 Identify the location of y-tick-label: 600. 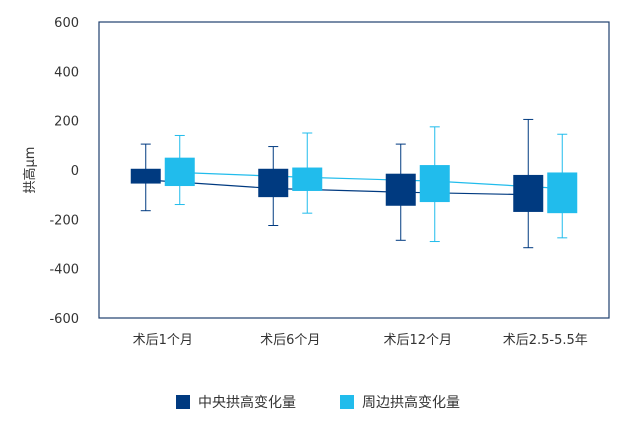
(66, 23).